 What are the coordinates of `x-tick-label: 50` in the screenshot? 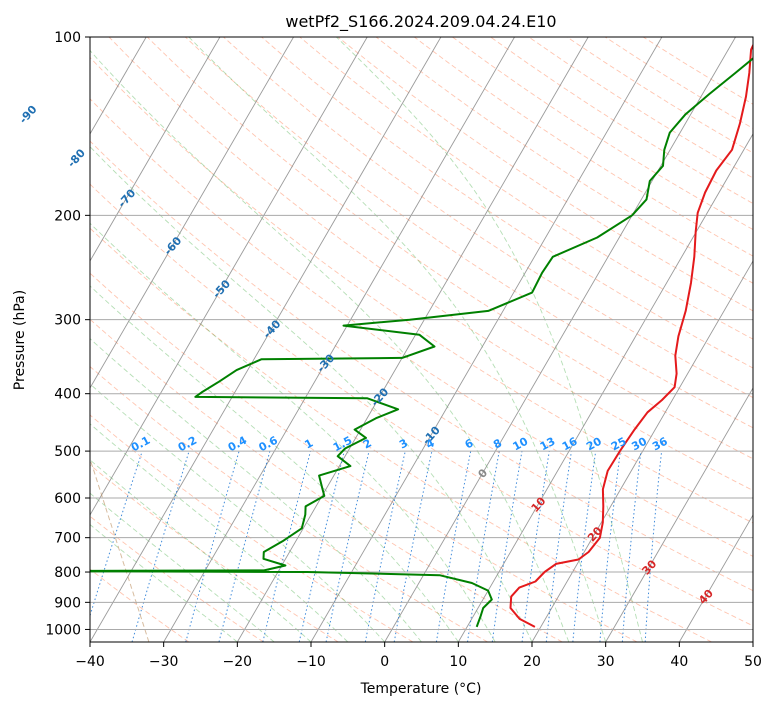 It's located at (753, 662).